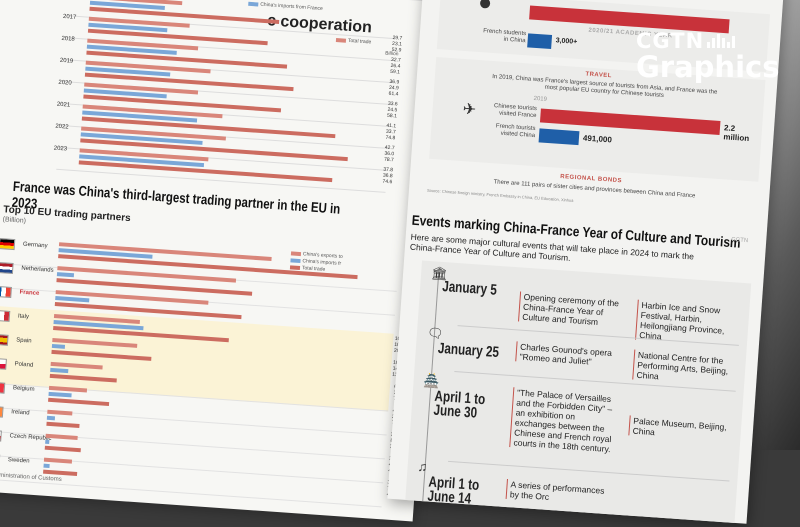  What do you see at coordinates (23, 316) in the screenshot?
I see `country-name: Italy` at bounding box center [23, 316].